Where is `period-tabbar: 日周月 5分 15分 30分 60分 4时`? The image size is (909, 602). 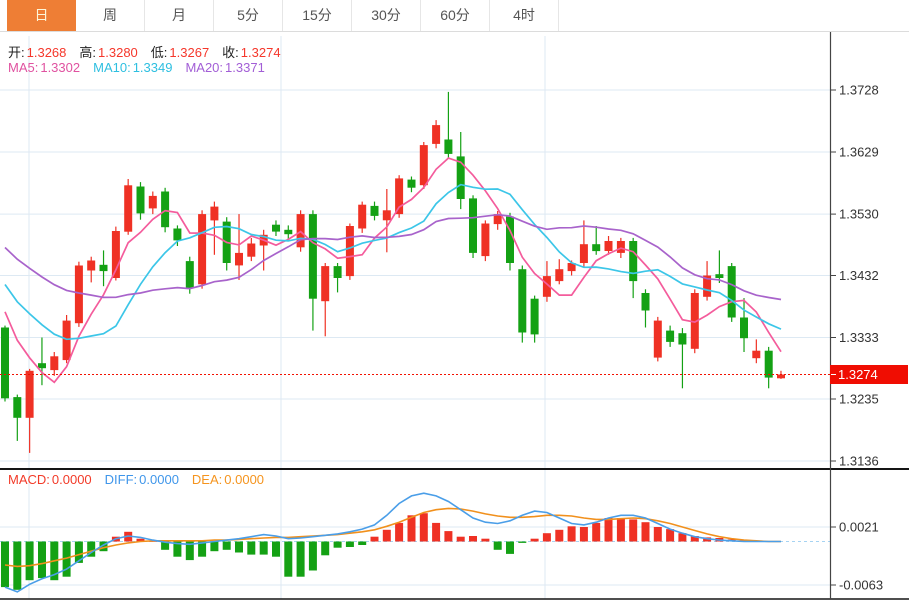
period-tabbar: 日周月 5分 15分 30分 60分 4时 is located at coordinates (454, 16).